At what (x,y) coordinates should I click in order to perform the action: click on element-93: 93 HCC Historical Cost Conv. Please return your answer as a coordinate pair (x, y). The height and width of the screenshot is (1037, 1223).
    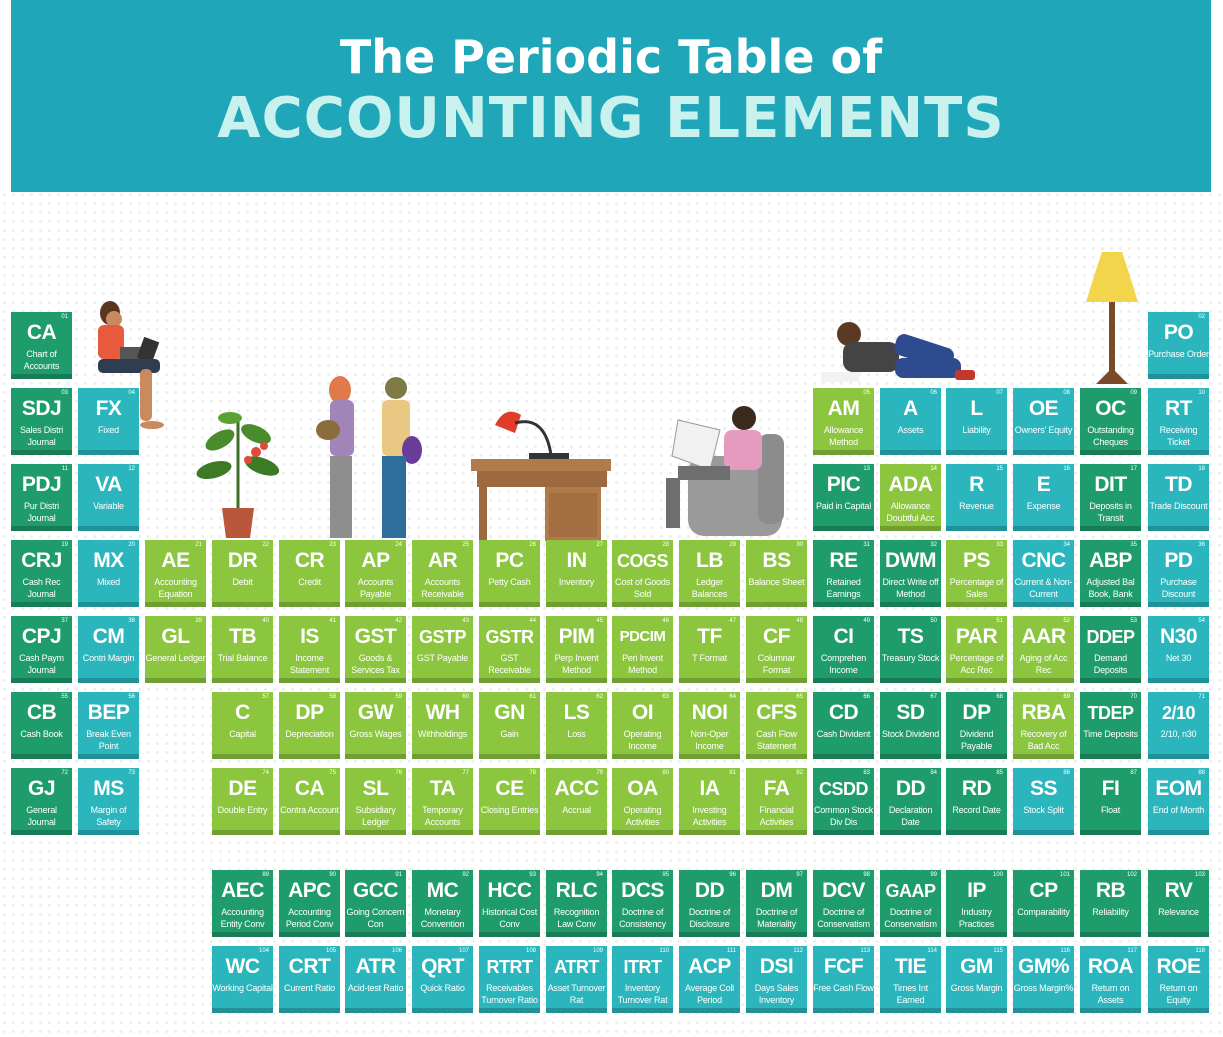
    Looking at the image, I should click on (509, 903).